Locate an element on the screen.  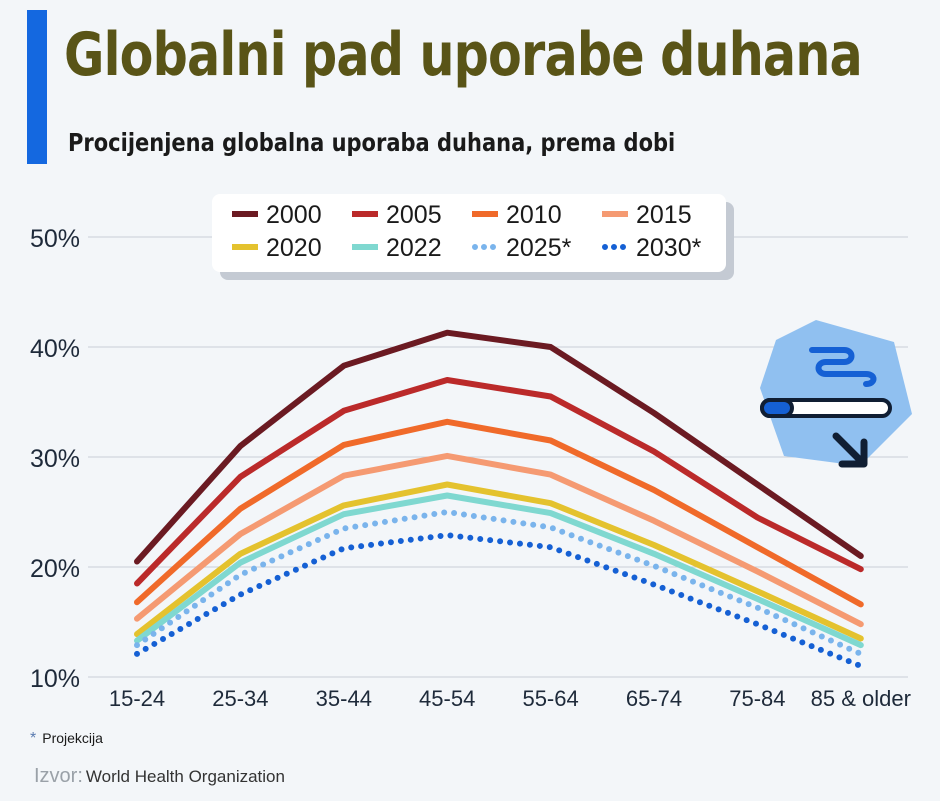
source-value: World Health Organization is located at coordinates (185, 776).